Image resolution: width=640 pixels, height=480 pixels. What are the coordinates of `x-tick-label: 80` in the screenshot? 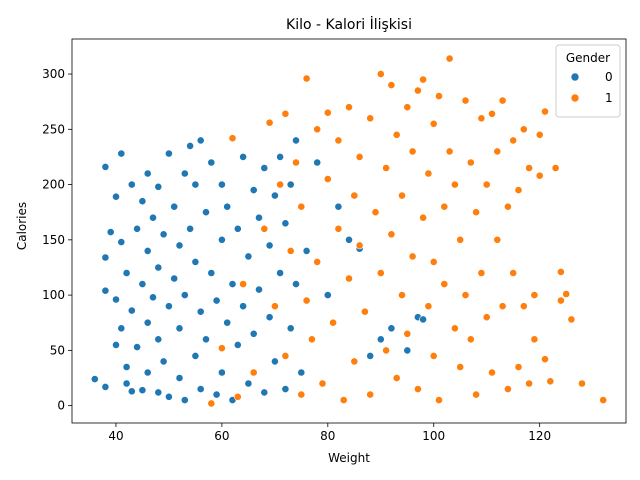 It's located at (327, 436).